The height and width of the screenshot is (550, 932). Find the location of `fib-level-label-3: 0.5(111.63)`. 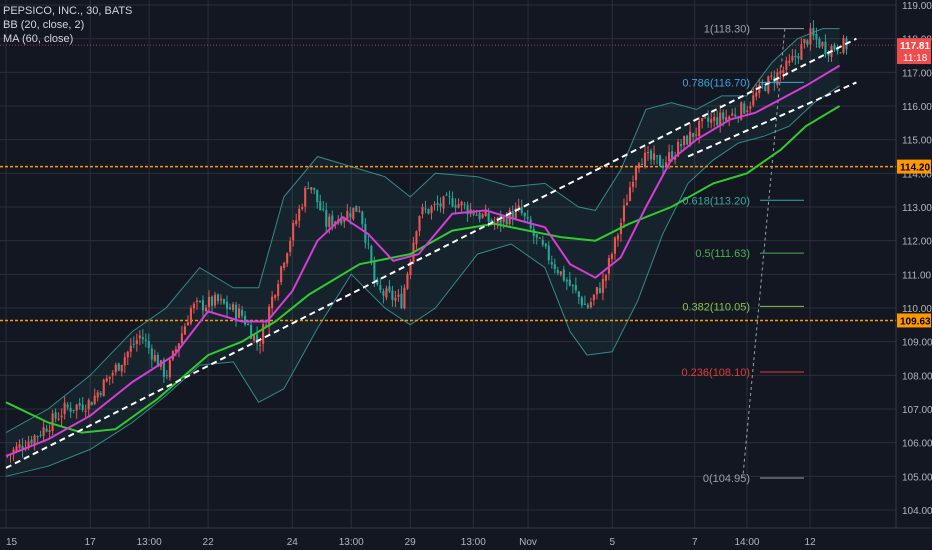

fib-level-label-3: 0.5(111.63) is located at coordinates (722, 254).